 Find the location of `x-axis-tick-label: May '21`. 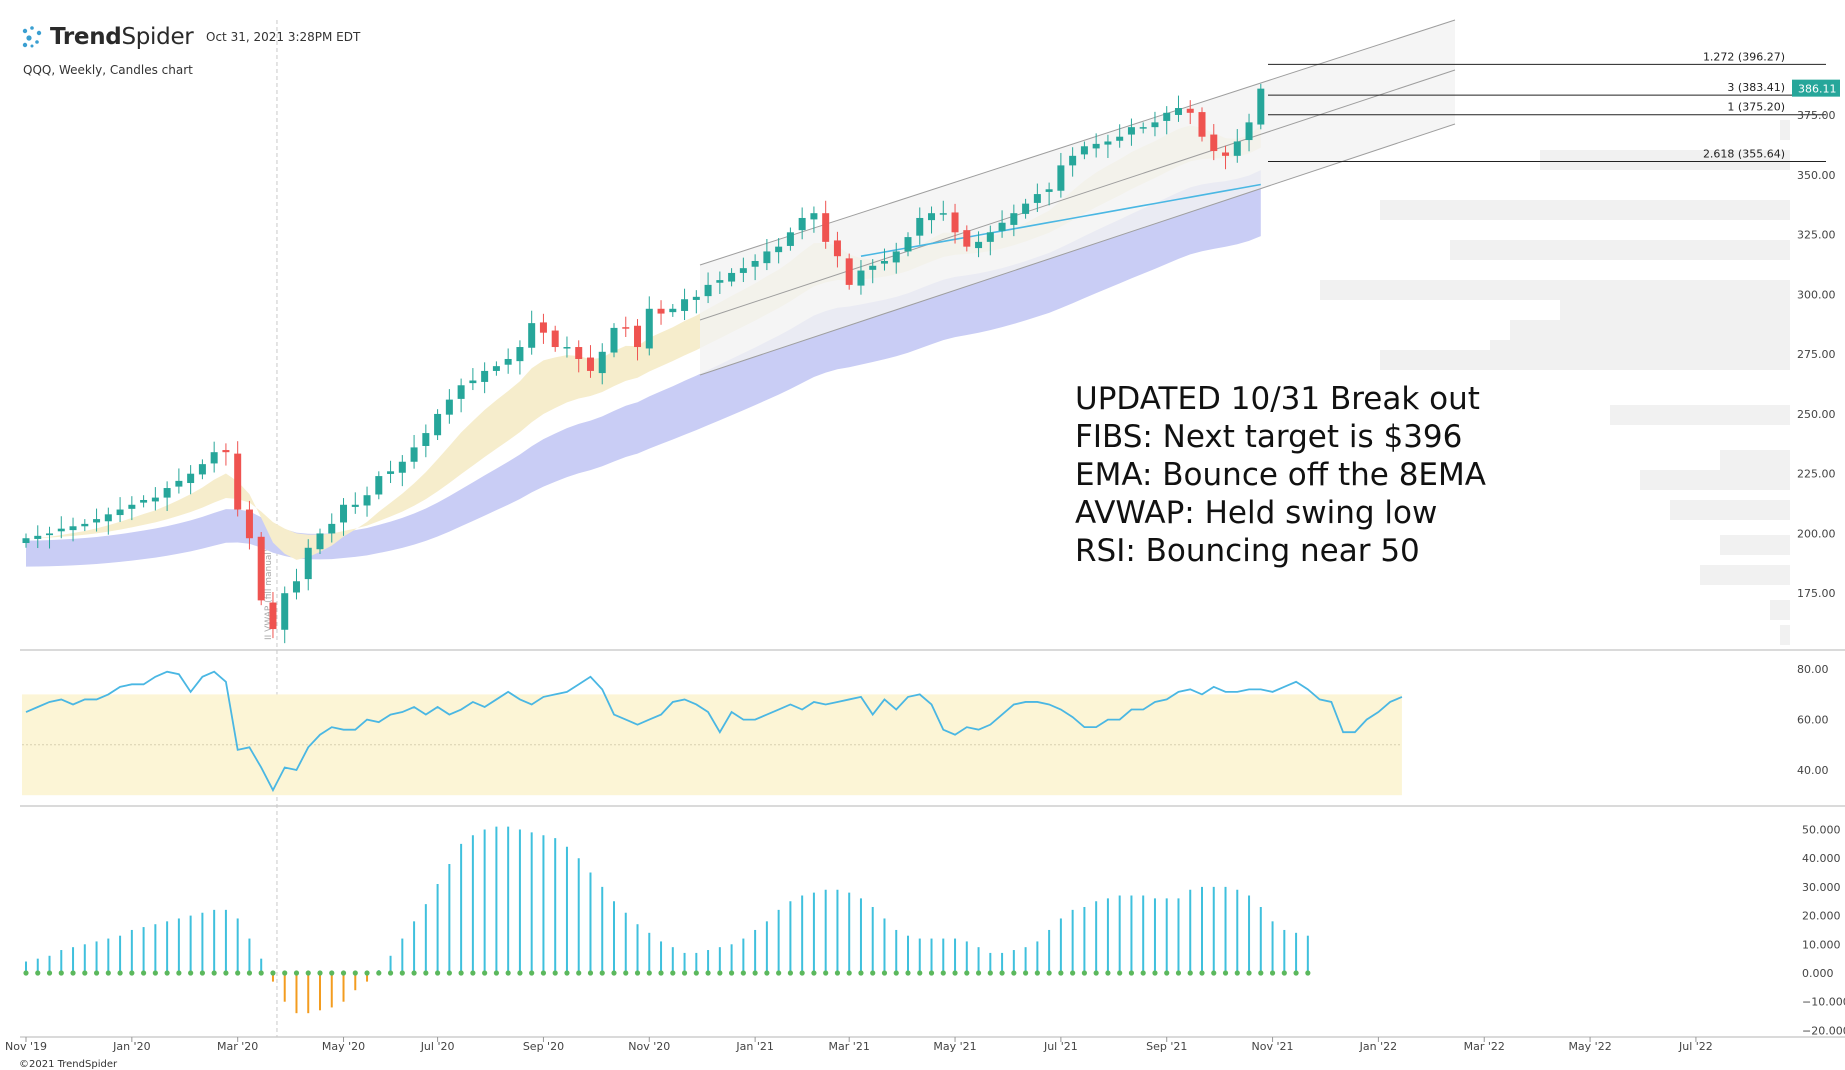

x-axis-tick-label: May '21 is located at coordinates (954, 1046).